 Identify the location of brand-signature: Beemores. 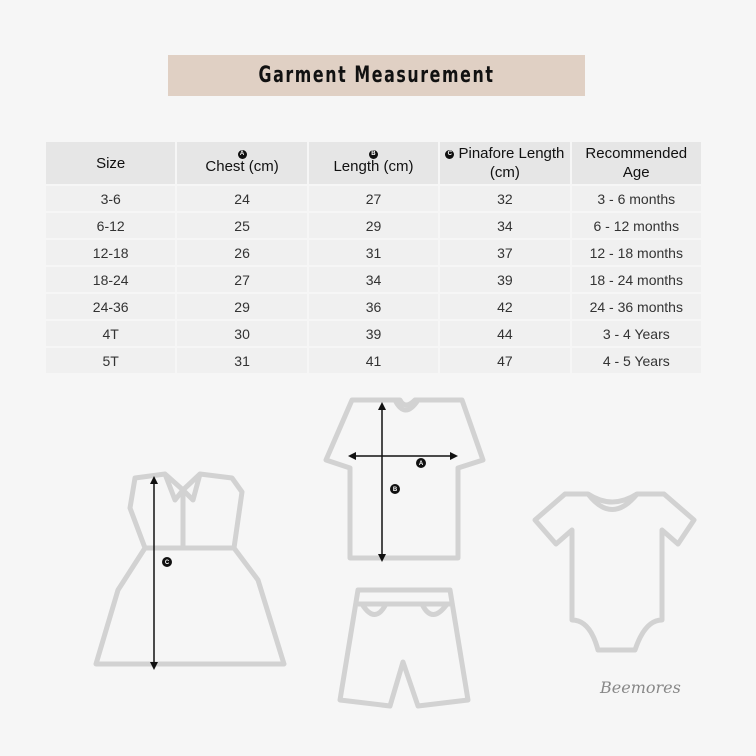
(640, 687).